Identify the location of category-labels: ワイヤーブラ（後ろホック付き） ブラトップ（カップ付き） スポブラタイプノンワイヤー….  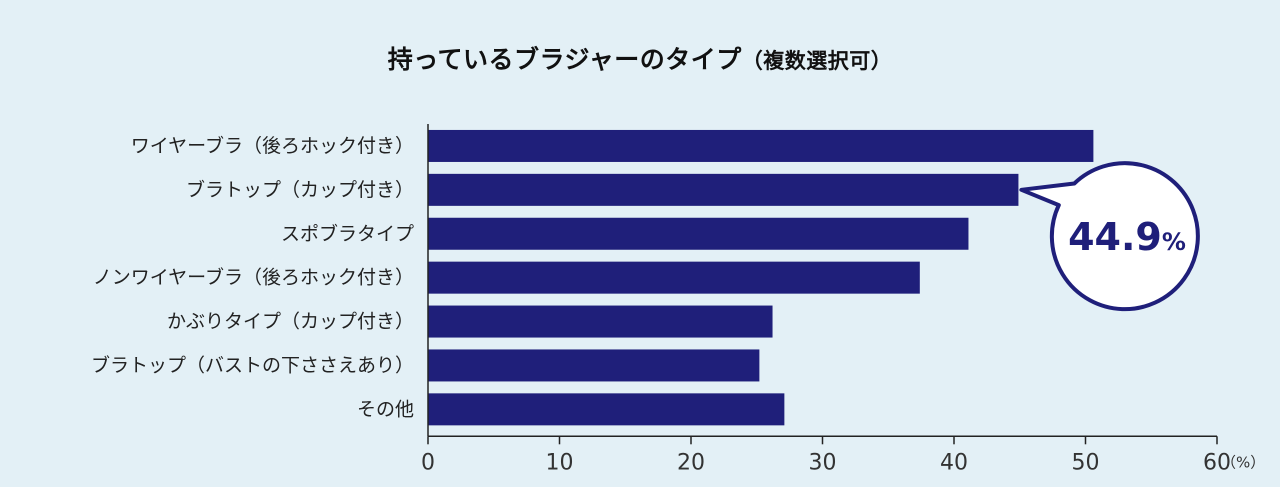
(252, 277).